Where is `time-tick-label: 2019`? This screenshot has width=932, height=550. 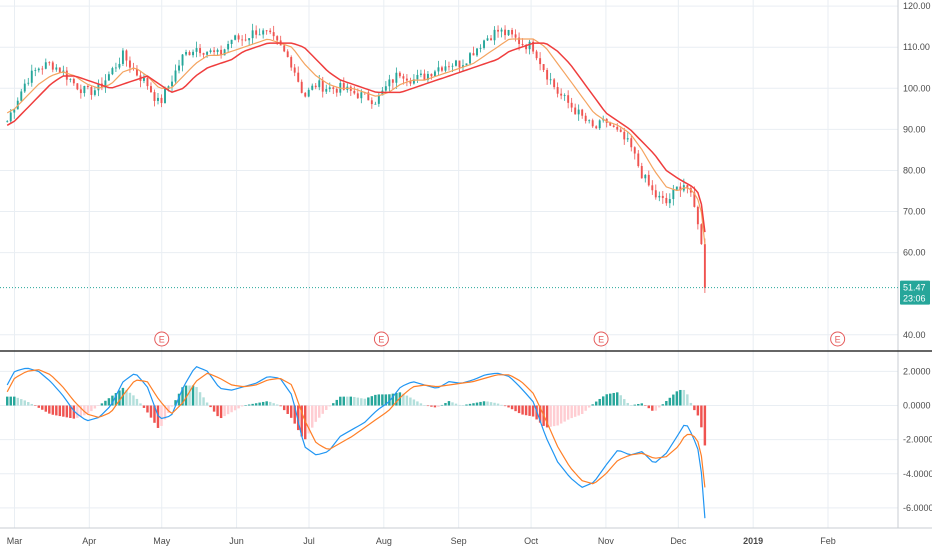
time-tick-label: 2019 is located at coordinates (753, 541).